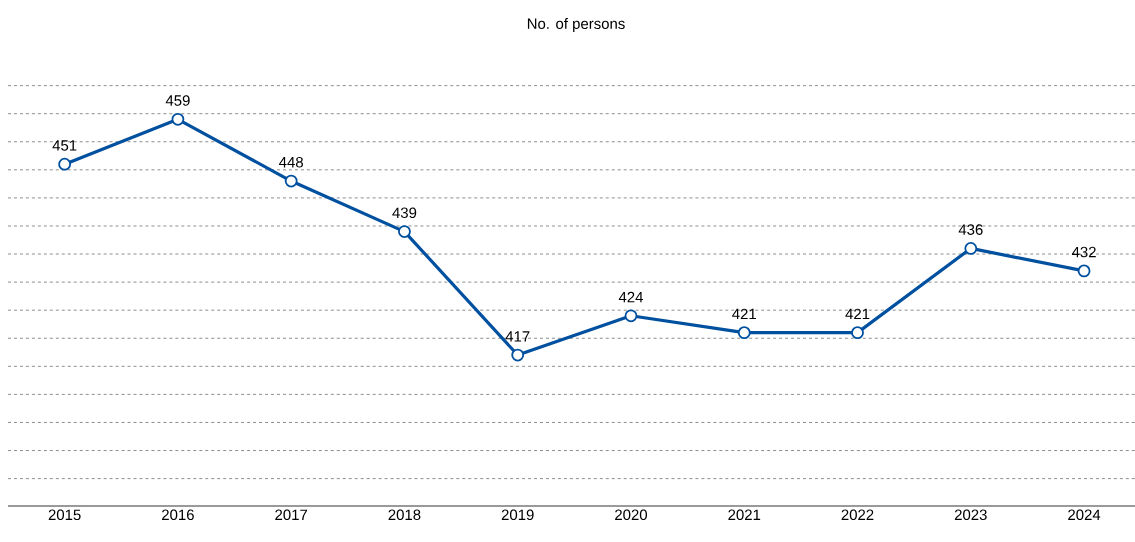  I want to click on x-tick-label: 2022, so click(857, 515).